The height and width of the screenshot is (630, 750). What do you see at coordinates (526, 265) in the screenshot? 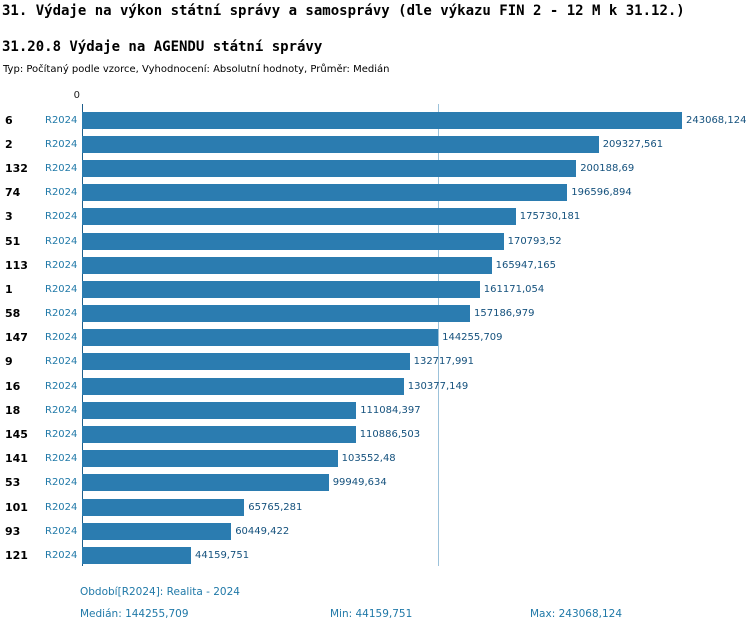
I see `value-label: 165947,165` at bounding box center [526, 265].